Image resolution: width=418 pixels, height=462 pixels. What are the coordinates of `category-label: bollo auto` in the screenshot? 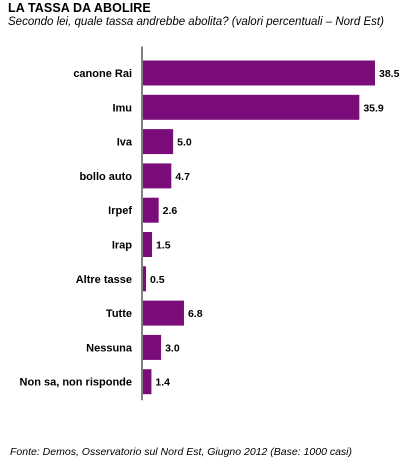 It's located at (105, 177).